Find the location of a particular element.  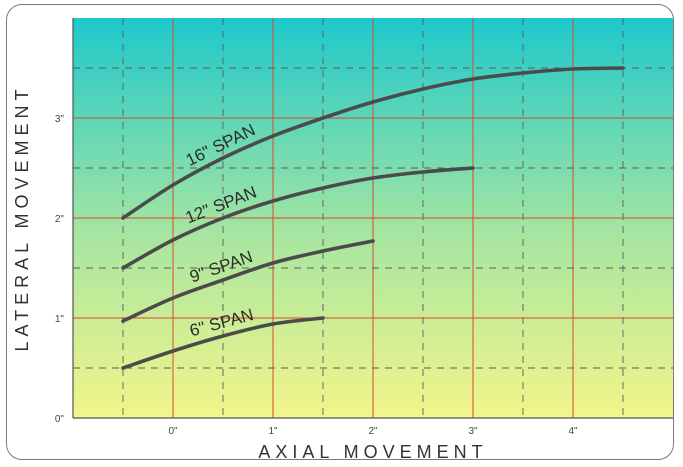

x-tick-label: 1" is located at coordinates (273, 431).